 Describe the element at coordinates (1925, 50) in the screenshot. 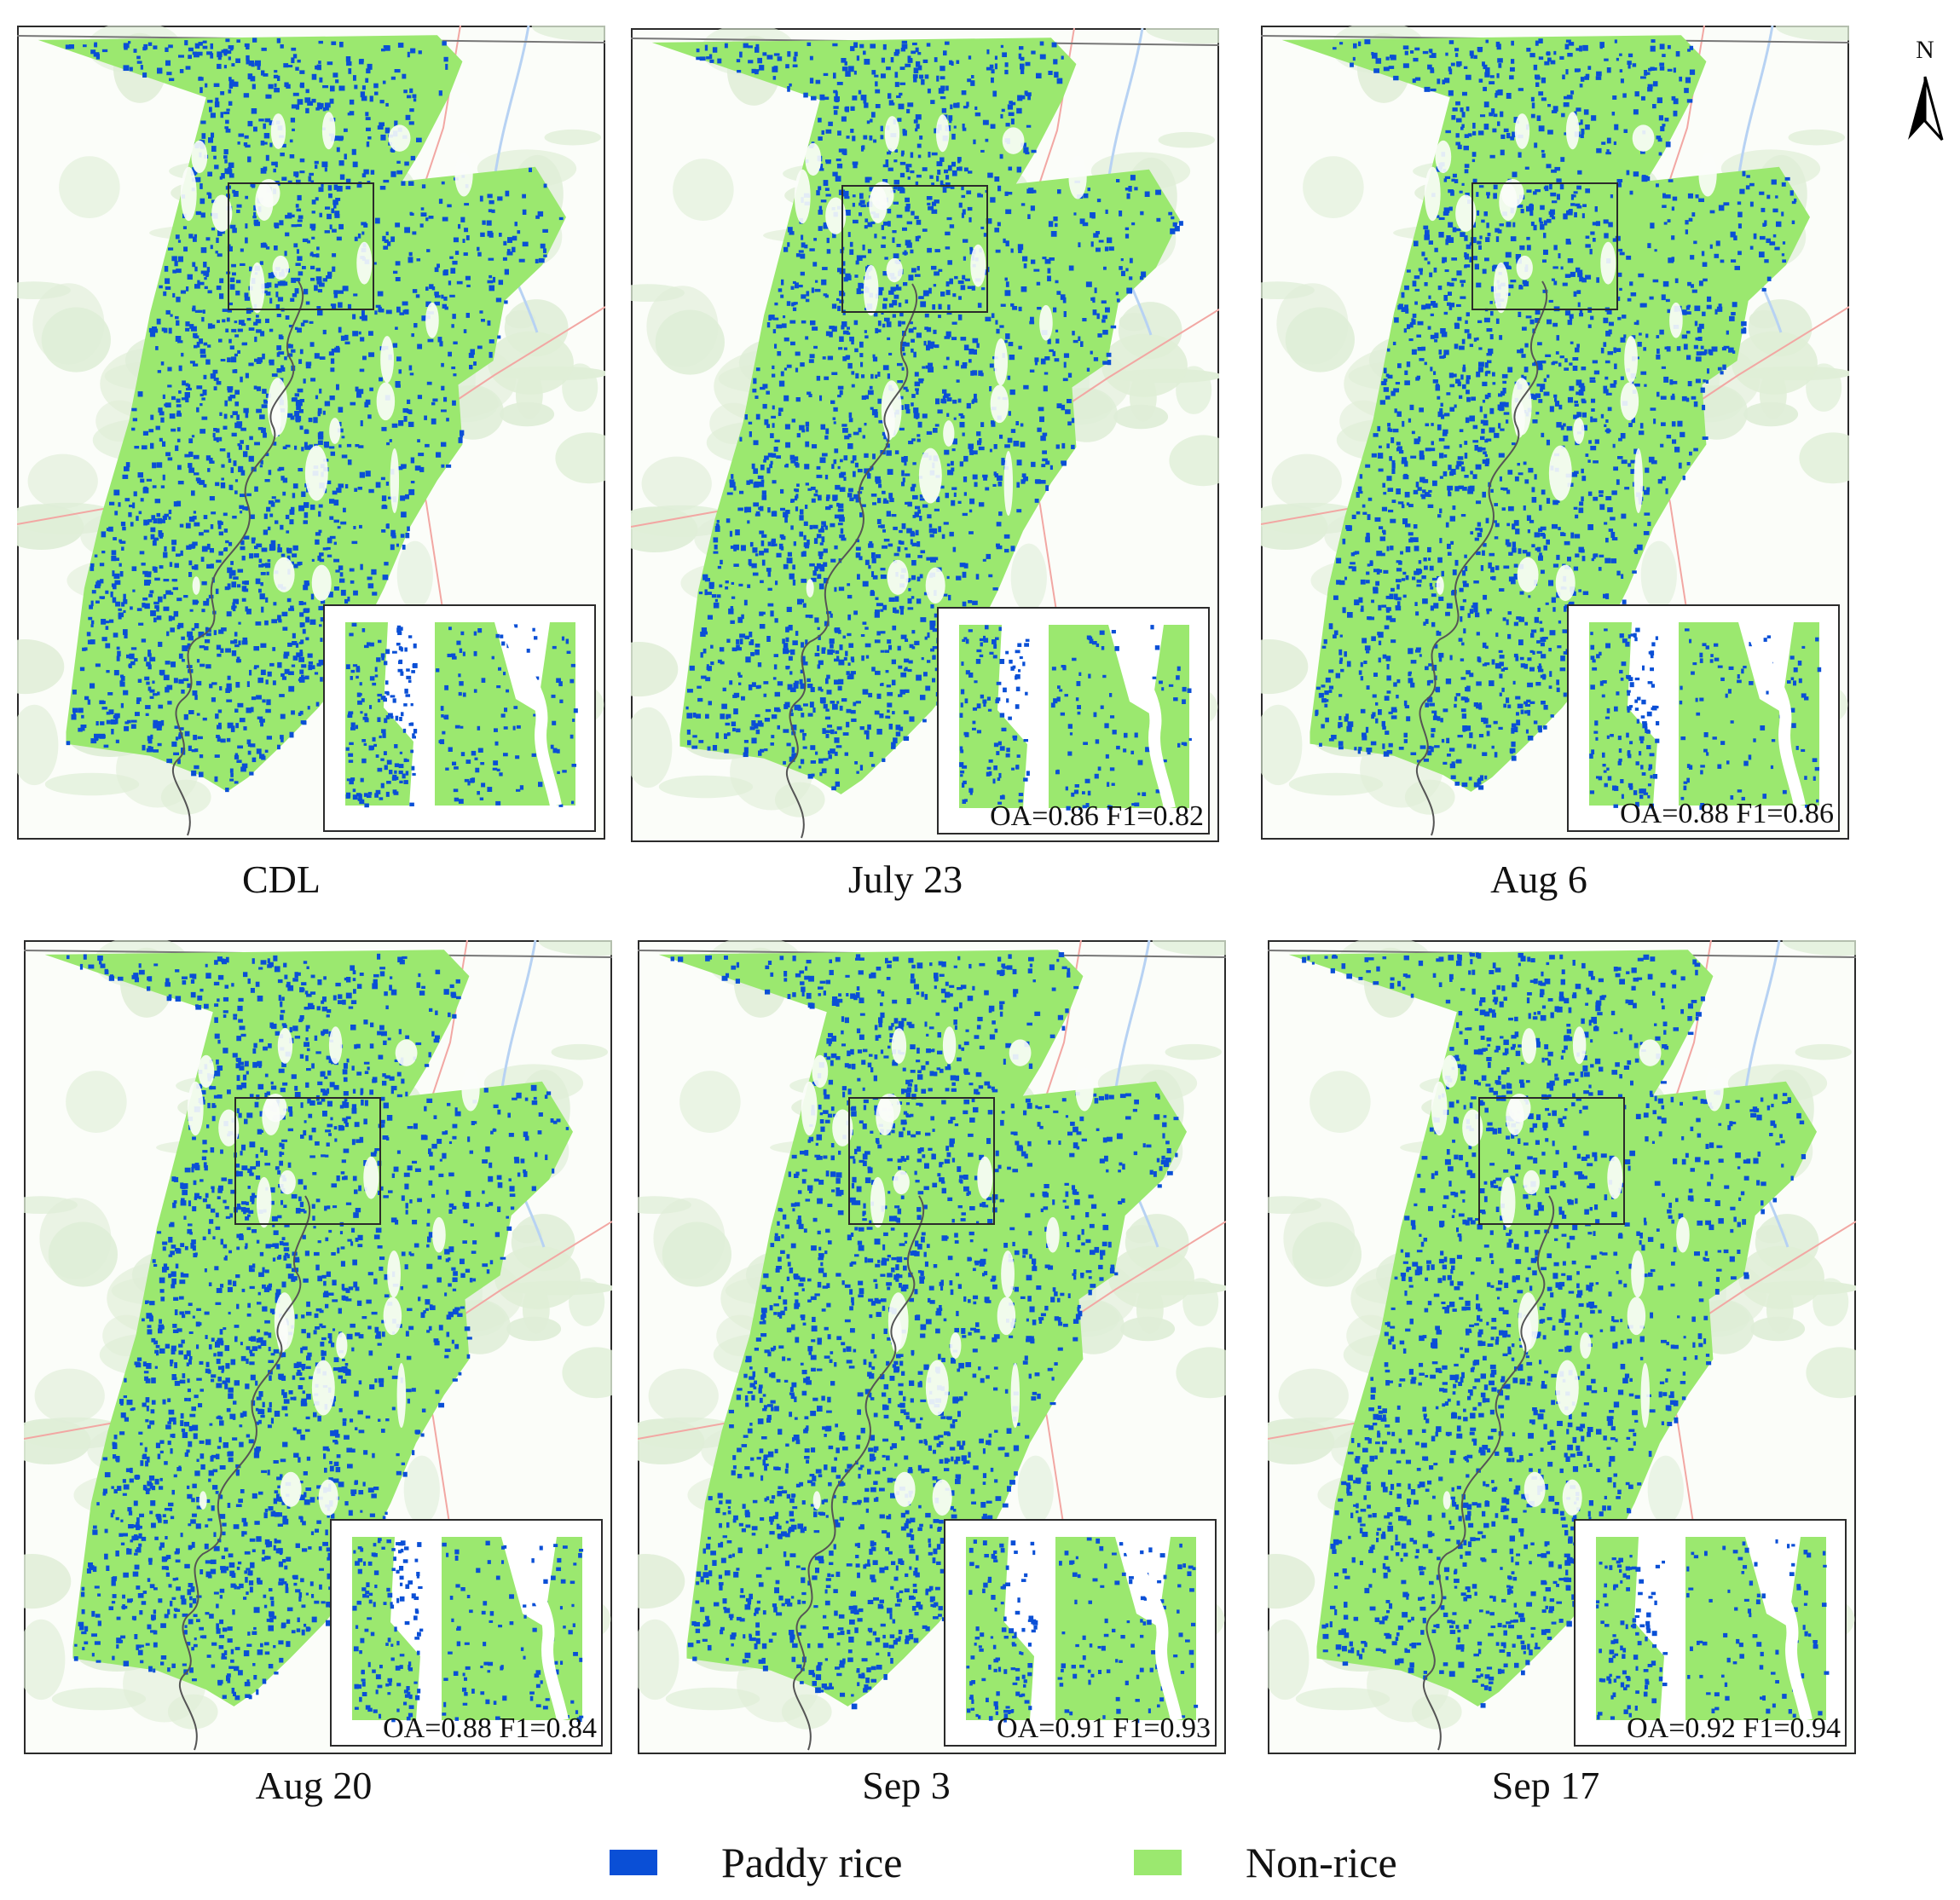

I see `north-arrow-label: N` at that location.